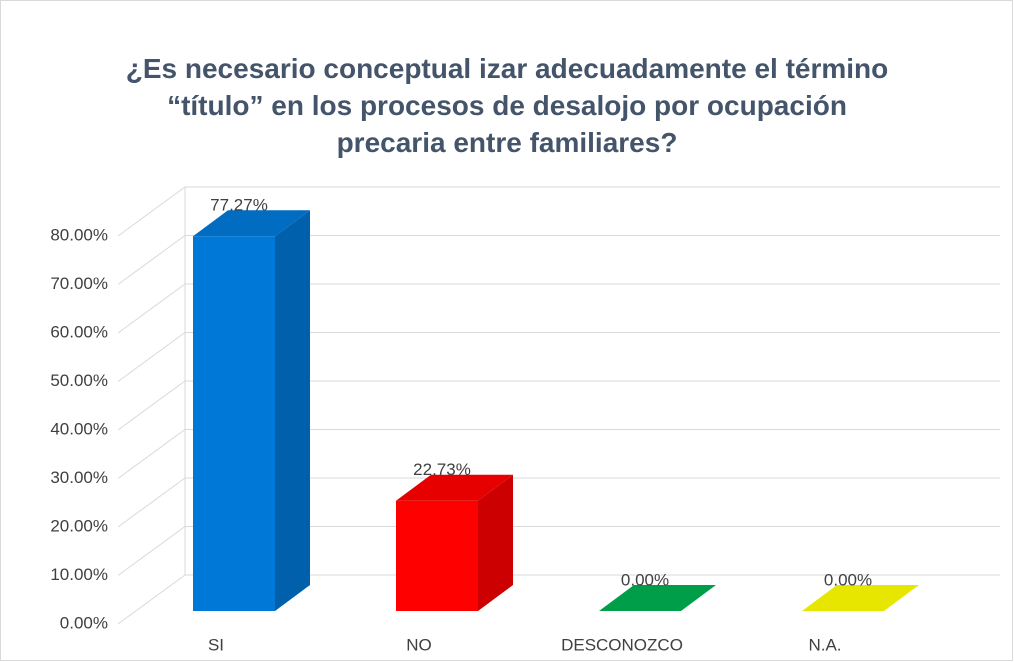 This screenshot has height=662, width=1014. Describe the element at coordinates (79, 574) in the screenshot. I see `y-tick-label: 10.00%` at that location.